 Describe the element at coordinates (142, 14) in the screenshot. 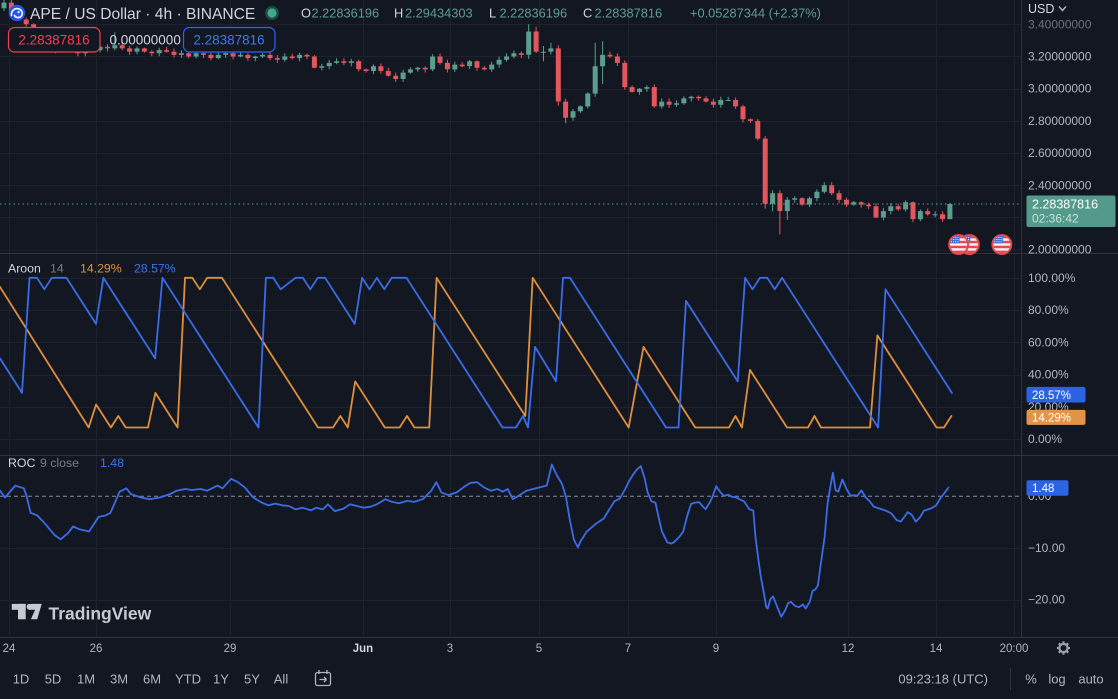

I see `svg-text: APE / US Dollar · 4h · BINANCE` at that location.